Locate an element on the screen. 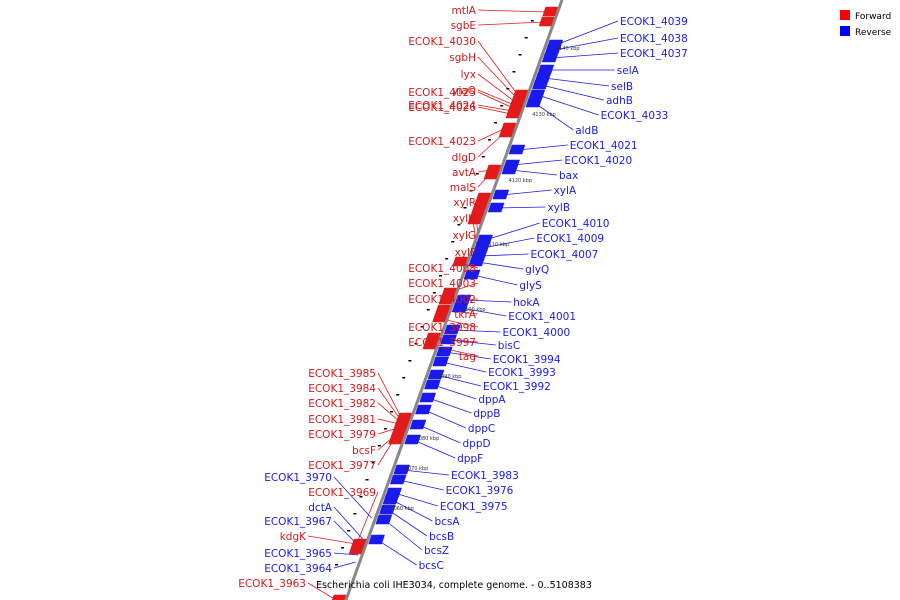 The height and width of the screenshot is (600, 900). gene-label-xylb: xylB is located at coordinates (558, 208).